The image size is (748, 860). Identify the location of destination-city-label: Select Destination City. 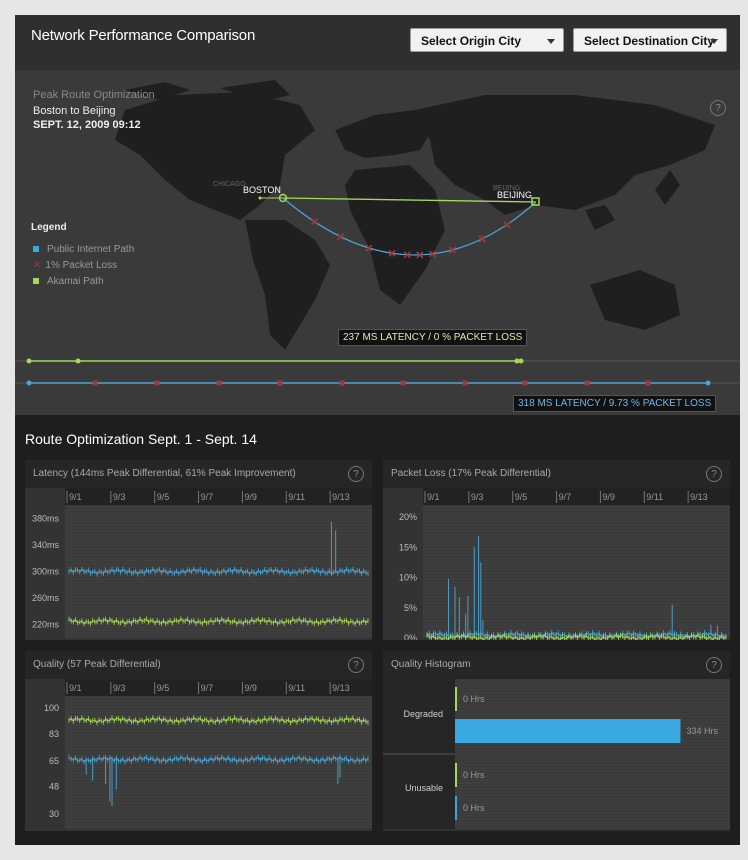
(649, 41).